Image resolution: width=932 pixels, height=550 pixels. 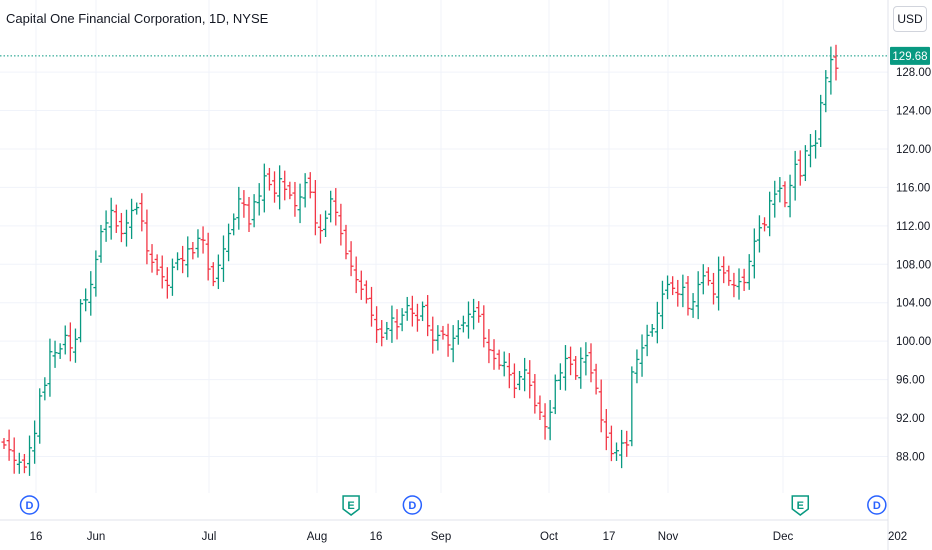 I want to click on y-tick-label: 108.00, so click(x=913, y=265).